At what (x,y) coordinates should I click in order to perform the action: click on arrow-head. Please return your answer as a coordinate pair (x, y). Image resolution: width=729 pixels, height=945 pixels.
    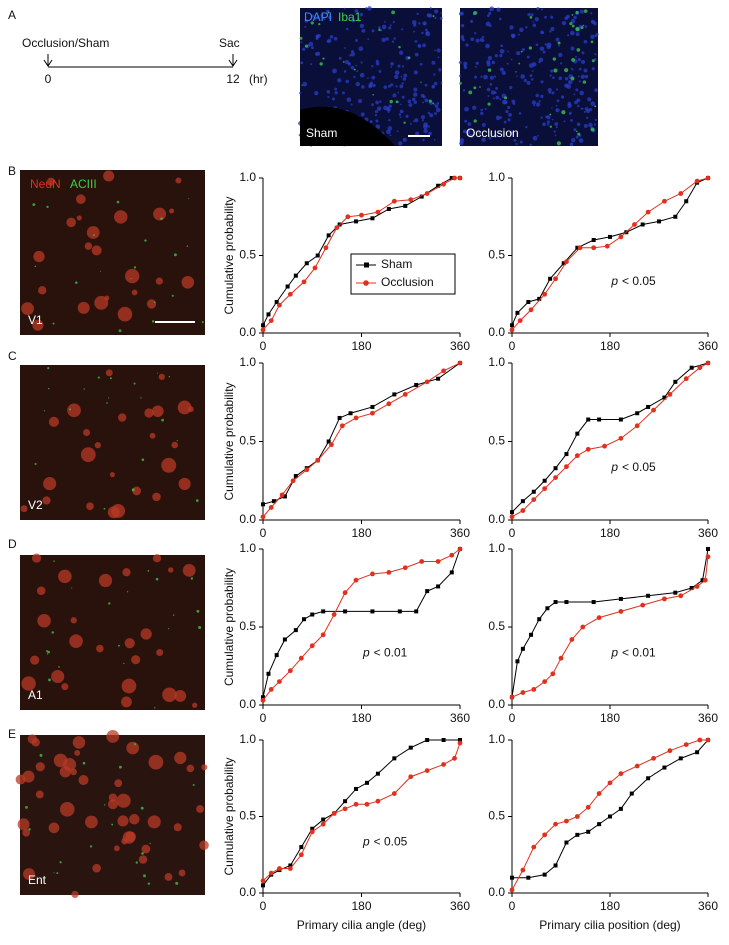
    Looking at the image, I should click on (233, 63).